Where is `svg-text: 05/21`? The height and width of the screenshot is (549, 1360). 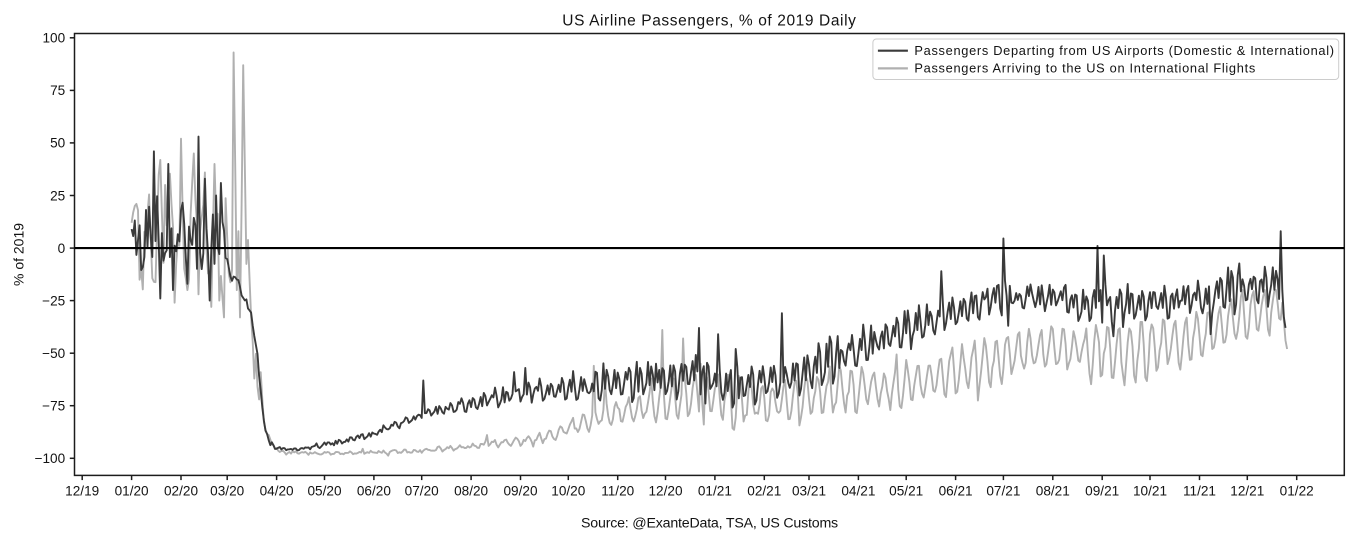 svg-text: 05/21 is located at coordinates (906, 491).